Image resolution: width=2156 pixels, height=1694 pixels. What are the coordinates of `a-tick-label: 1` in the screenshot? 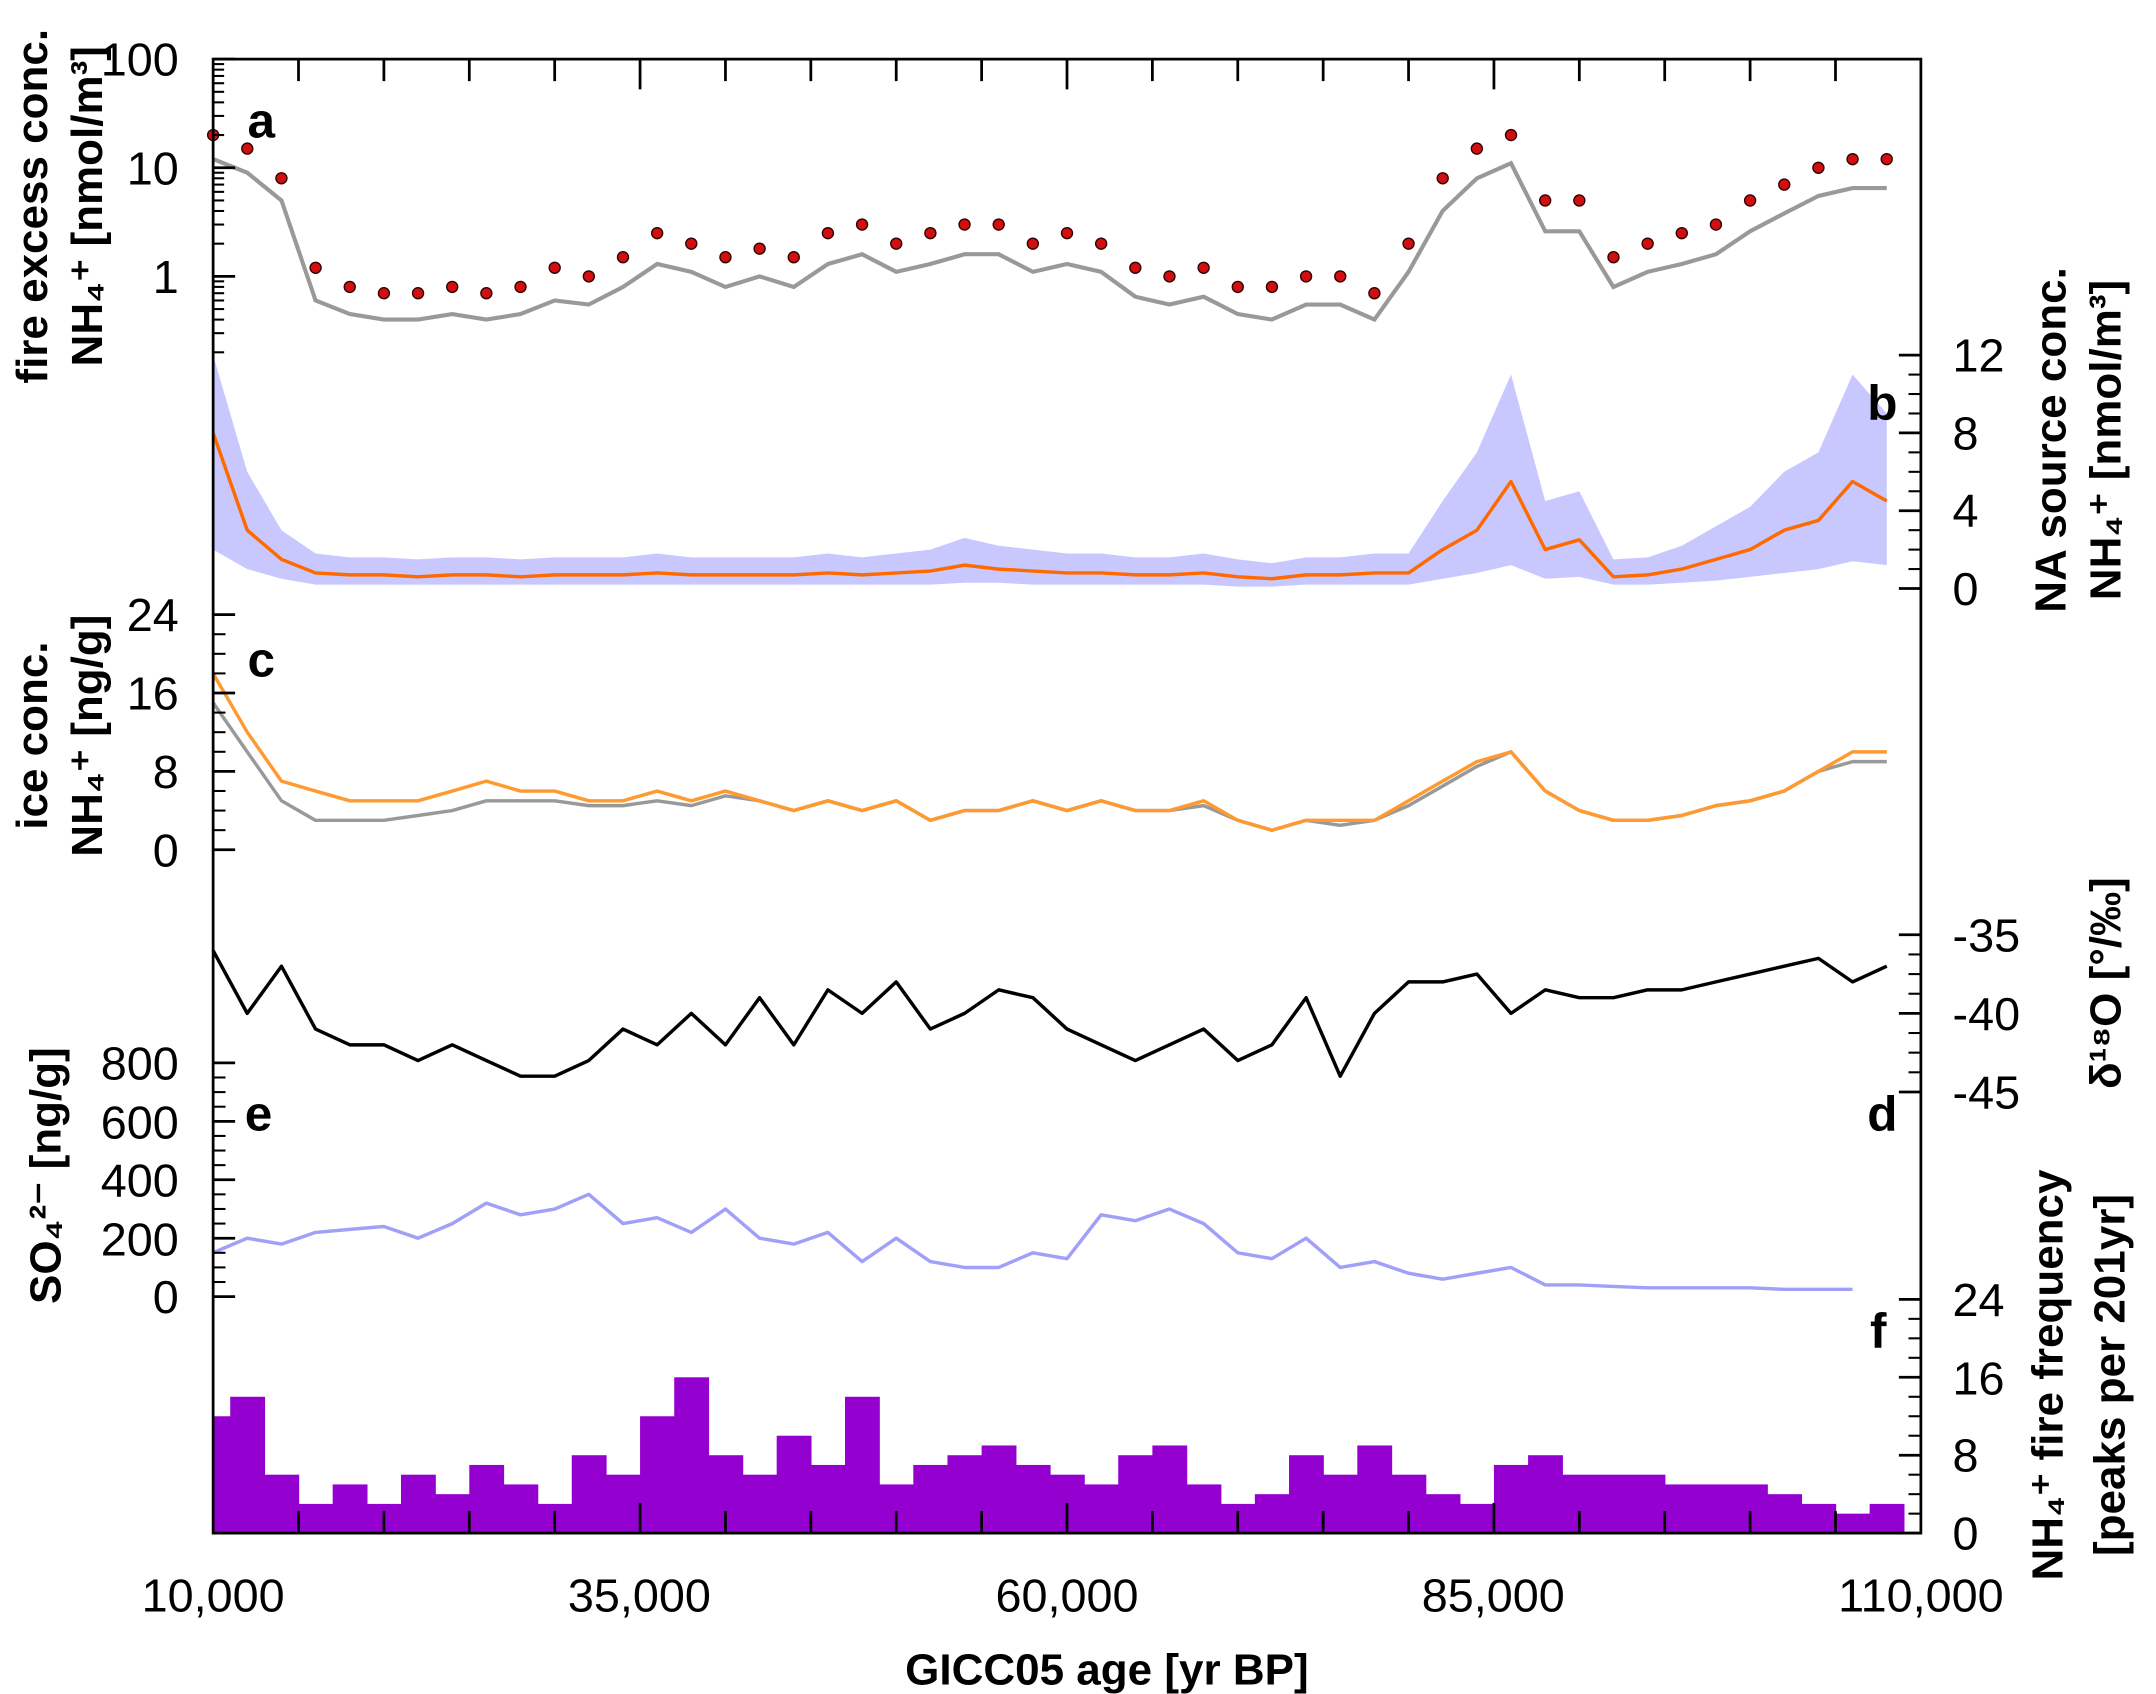 It's located at (166, 277).